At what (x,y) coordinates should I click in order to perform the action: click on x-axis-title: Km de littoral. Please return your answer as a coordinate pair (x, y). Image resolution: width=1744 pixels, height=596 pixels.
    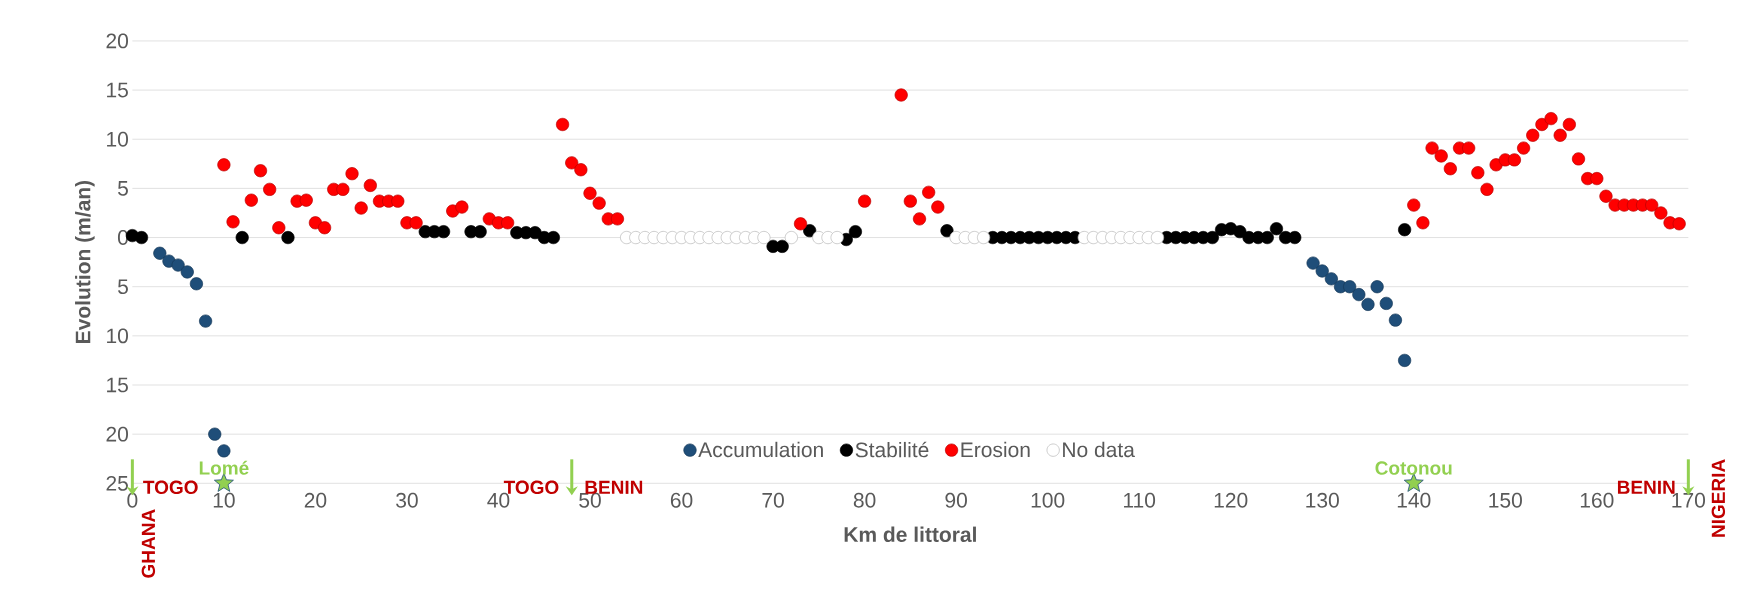
    Looking at the image, I should click on (910, 534).